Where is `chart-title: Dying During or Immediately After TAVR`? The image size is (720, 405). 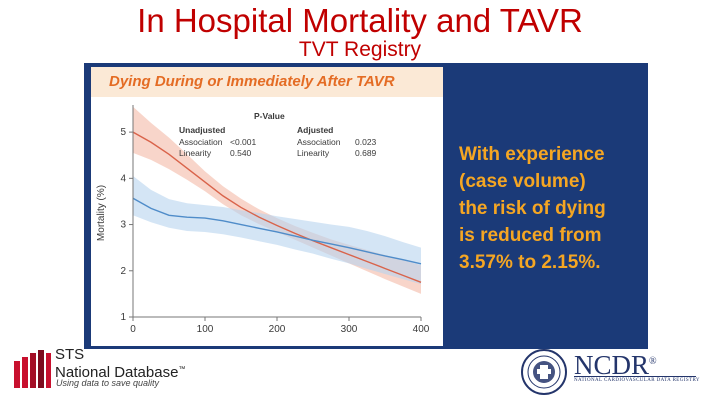 chart-title: Dying During or Immediately After TAVR is located at coordinates (252, 81).